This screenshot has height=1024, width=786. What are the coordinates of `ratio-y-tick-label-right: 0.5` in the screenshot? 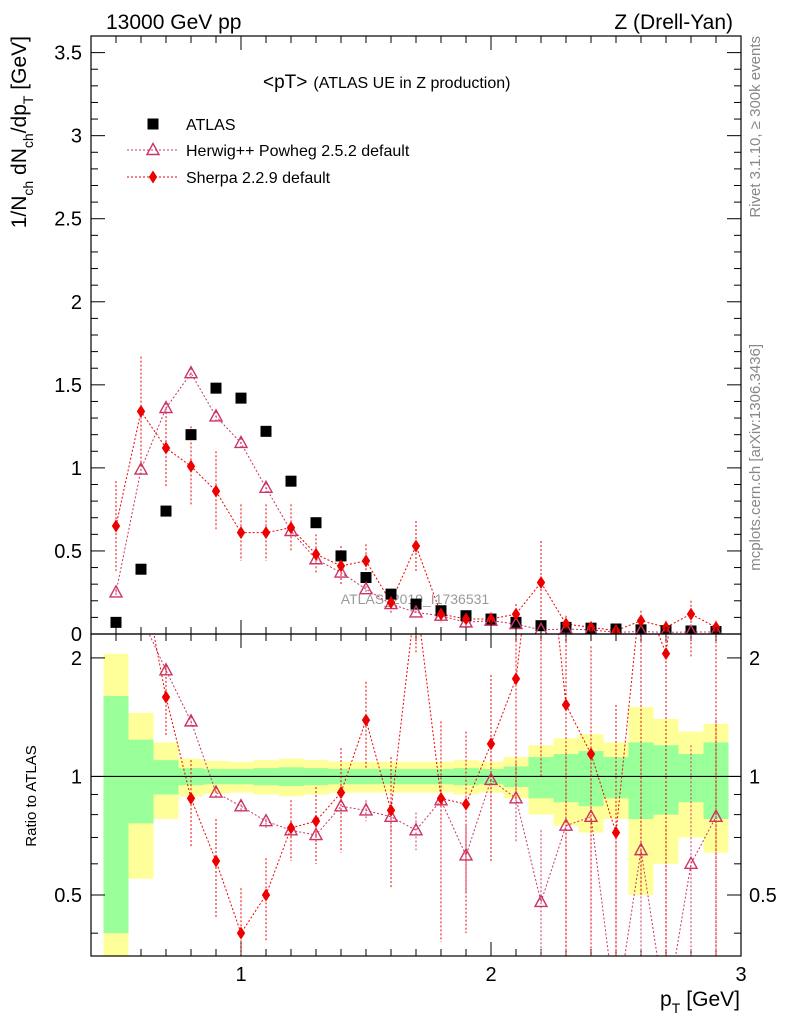 It's located at (763, 896).